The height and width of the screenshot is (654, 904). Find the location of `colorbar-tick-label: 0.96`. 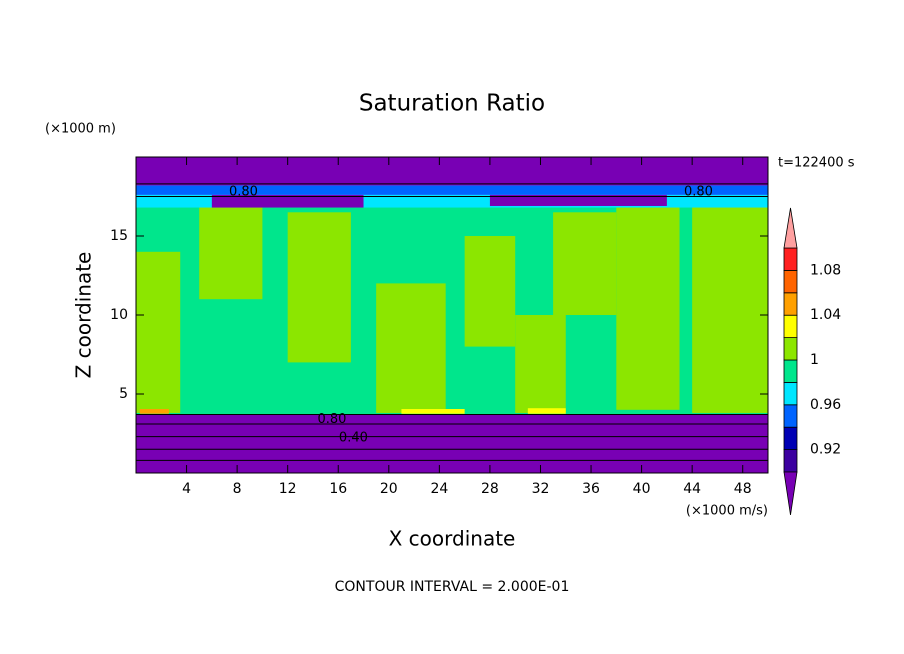

colorbar-tick-label: 0.96 is located at coordinates (825, 405).